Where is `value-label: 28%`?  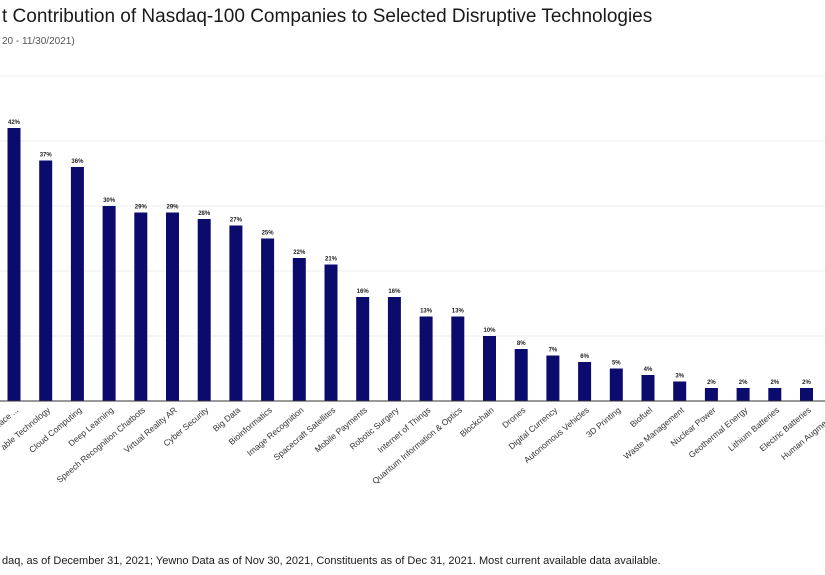
value-label: 28% is located at coordinates (204, 214).